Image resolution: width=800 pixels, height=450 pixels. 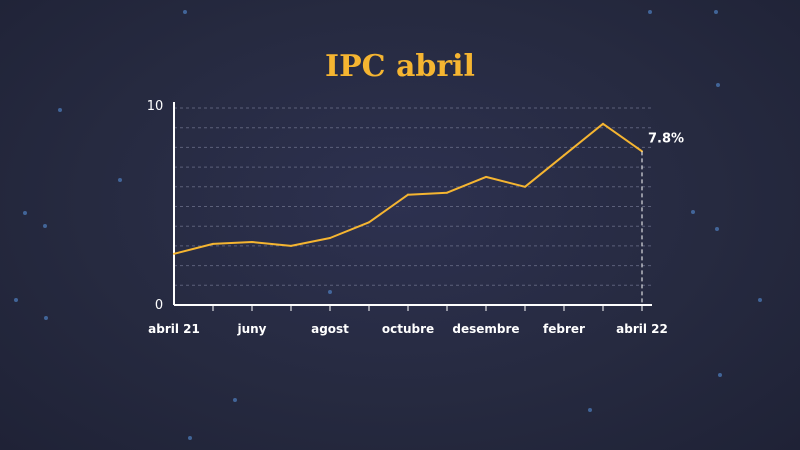 What do you see at coordinates (330, 329) in the screenshot?
I see `x-tick-label: agost` at bounding box center [330, 329].